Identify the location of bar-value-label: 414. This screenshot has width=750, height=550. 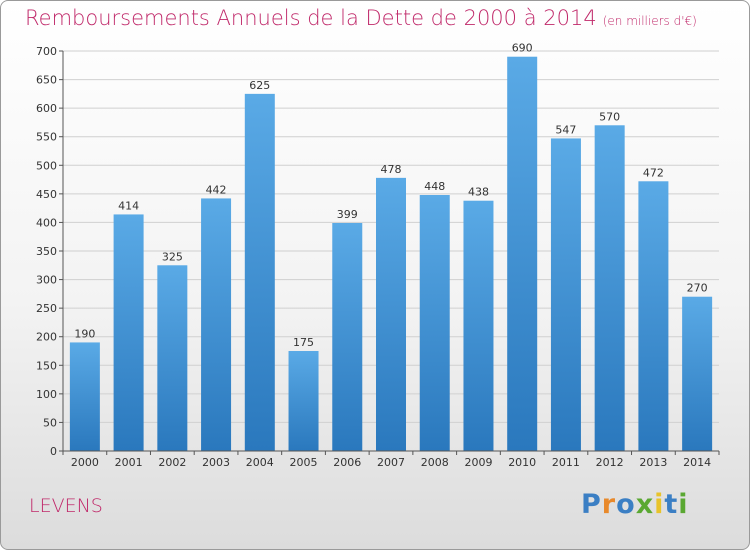
(128, 205).